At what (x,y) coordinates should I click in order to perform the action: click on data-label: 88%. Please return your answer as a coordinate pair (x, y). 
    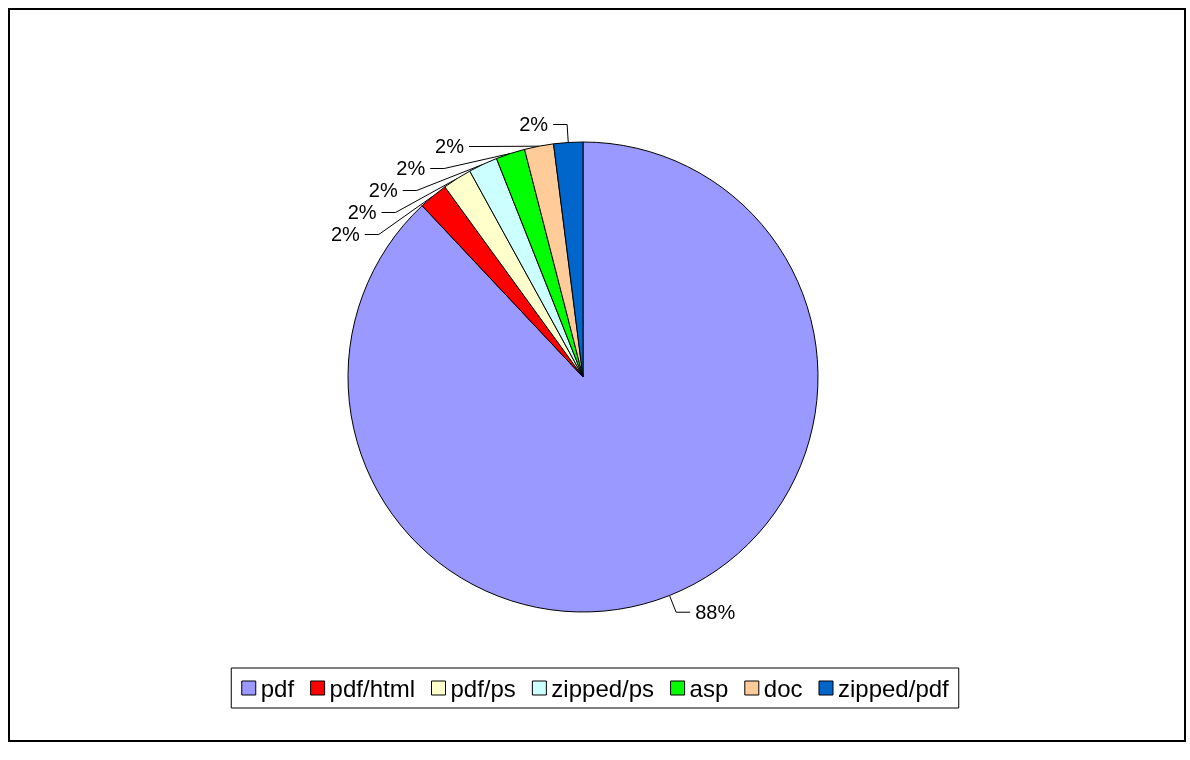
    Looking at the image, I should click on (715, 612).